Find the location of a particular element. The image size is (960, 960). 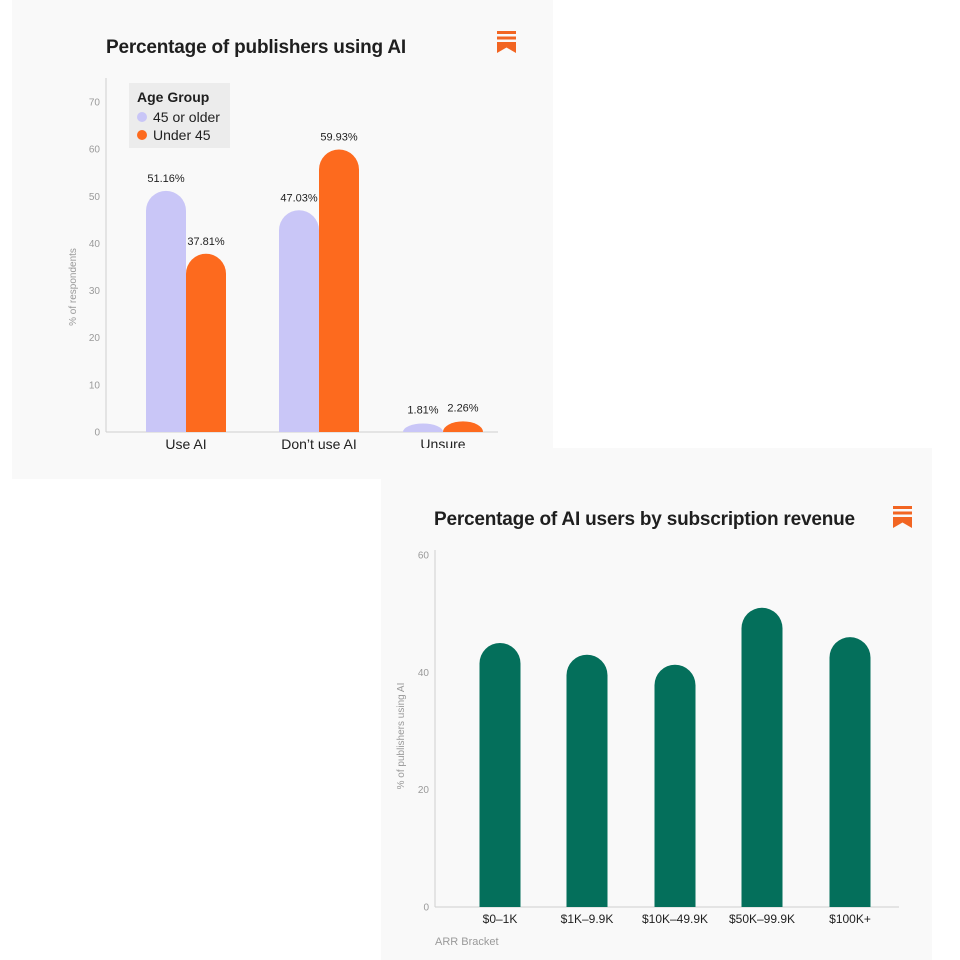

y-tick-label: 30 is located at coordinates (95, 291).